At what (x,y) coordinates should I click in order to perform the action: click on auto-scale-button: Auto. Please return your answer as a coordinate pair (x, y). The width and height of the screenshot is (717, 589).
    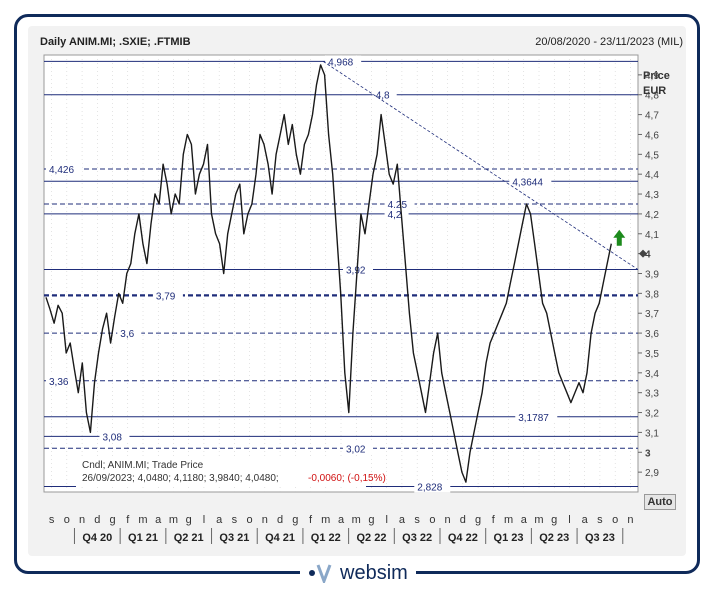
    Looking at the image, I should click on (660, 502).